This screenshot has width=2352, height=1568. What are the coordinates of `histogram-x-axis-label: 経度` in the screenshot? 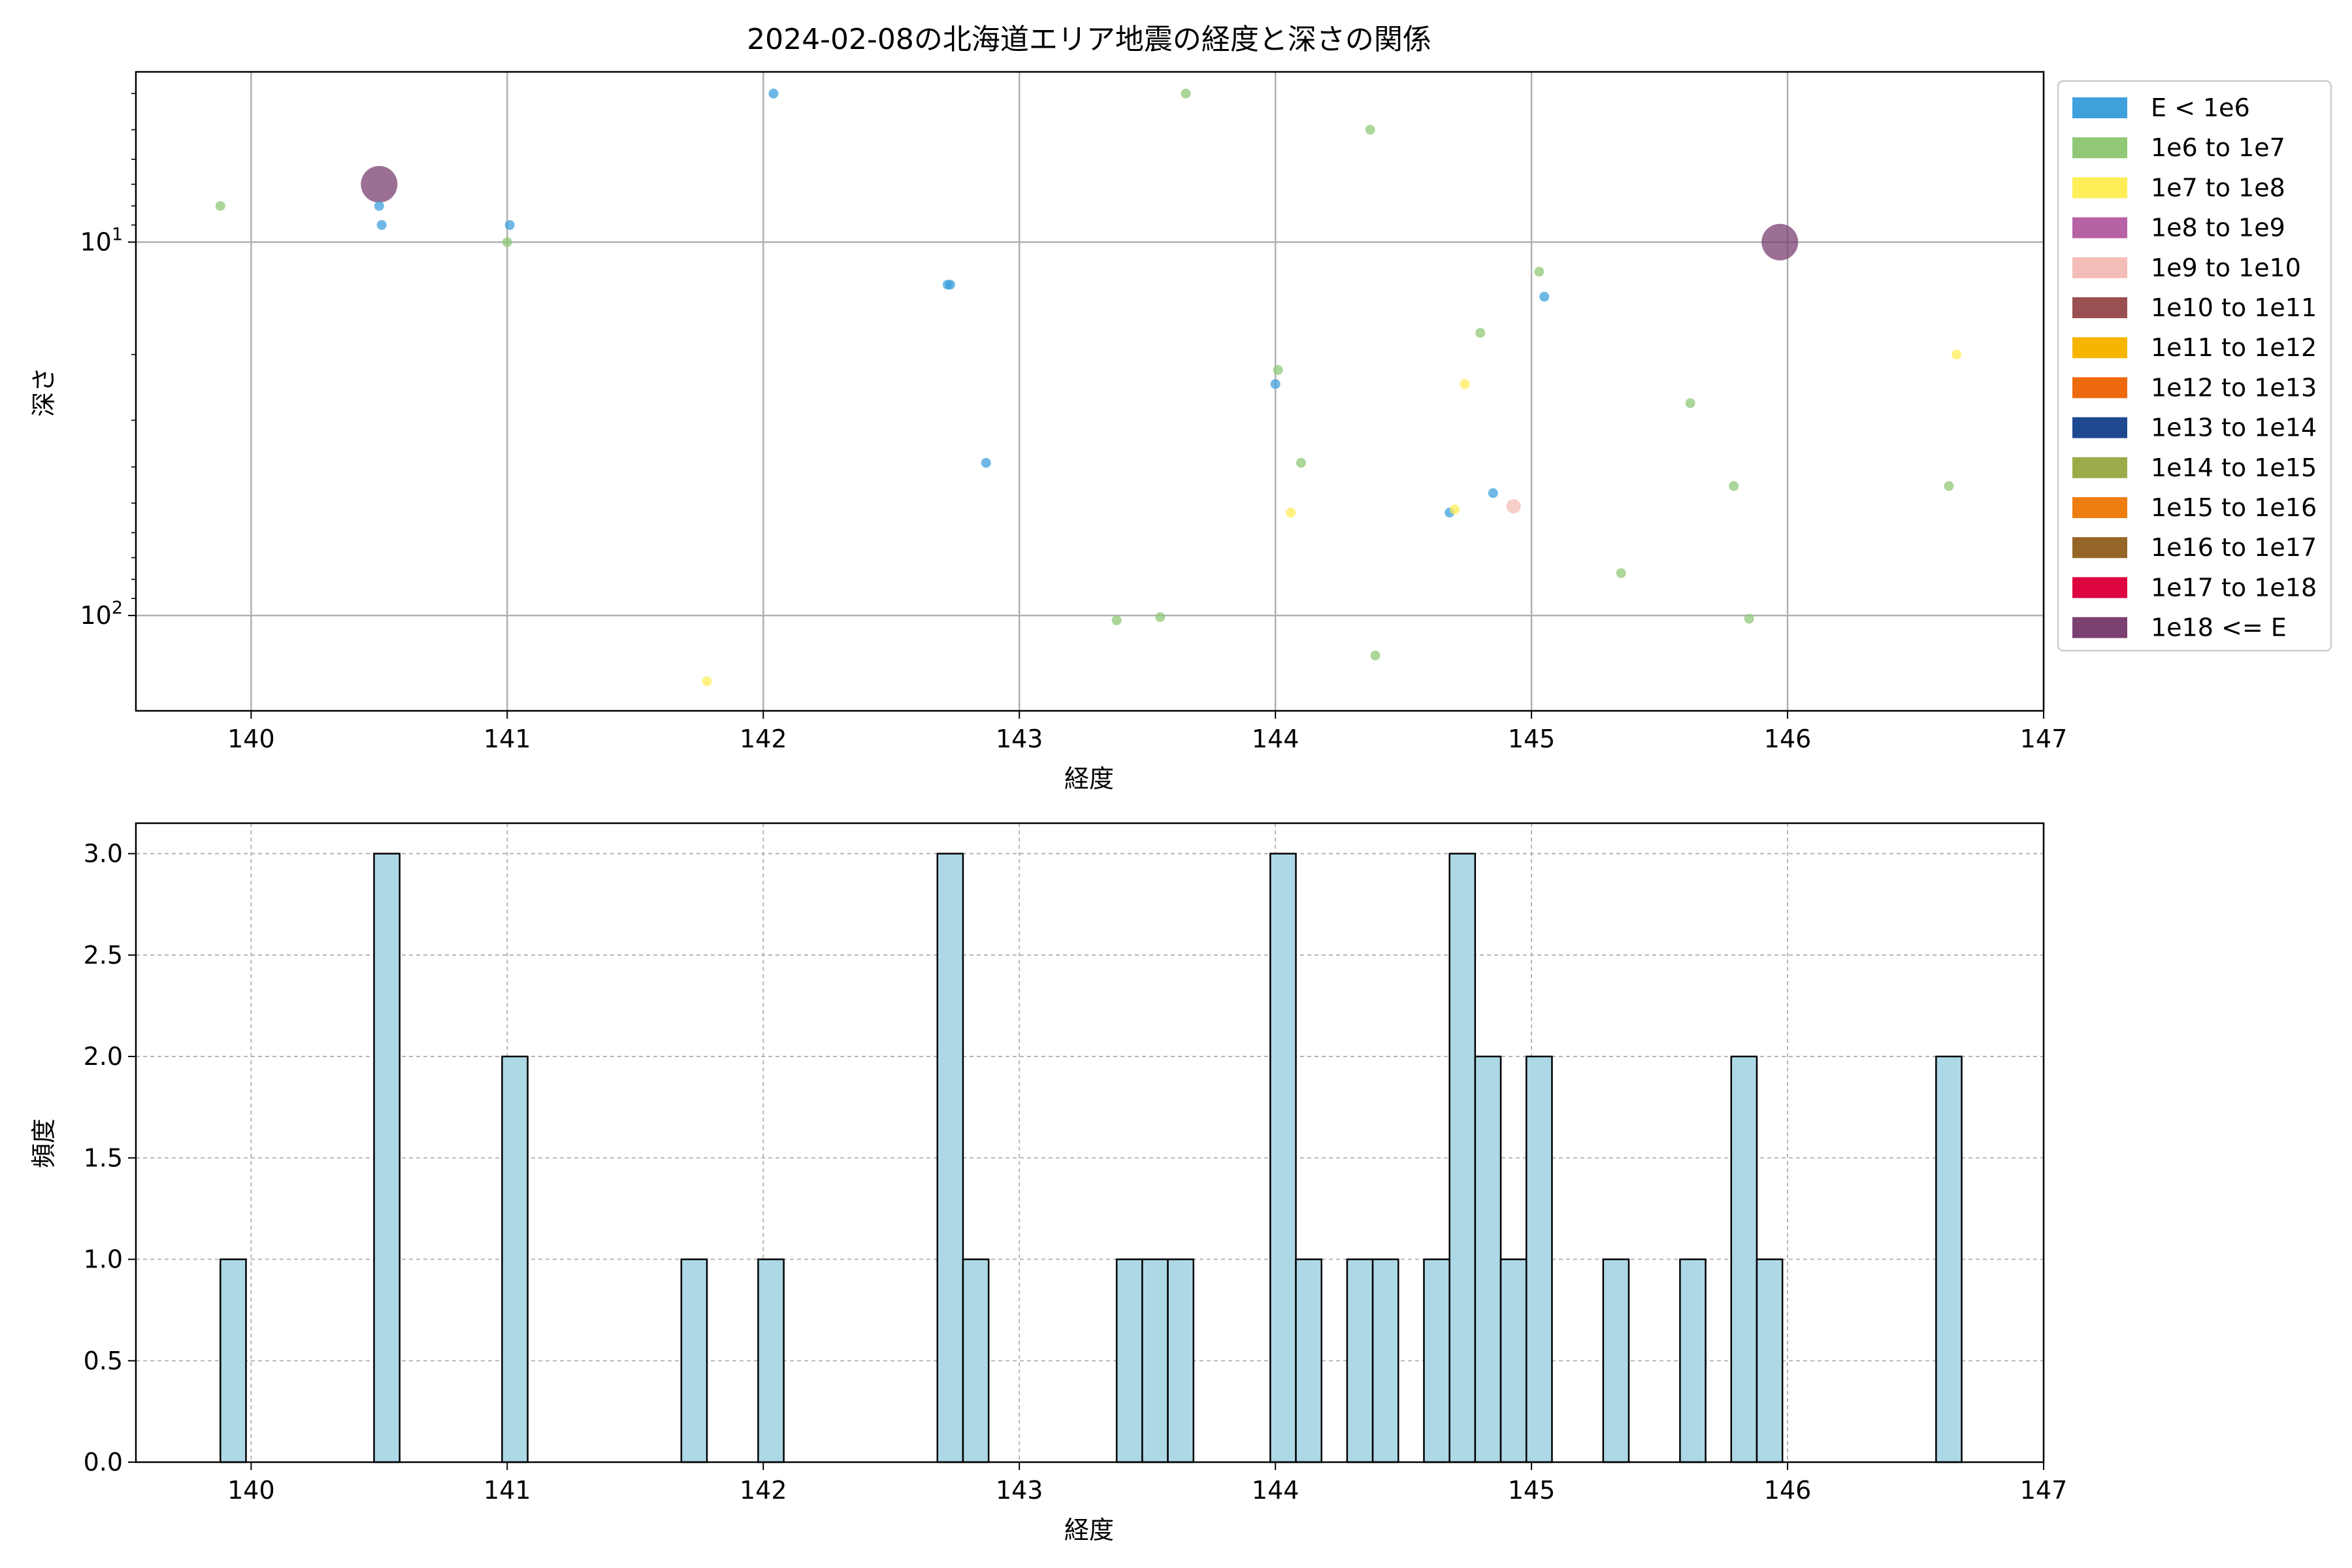 It's located at (1089, 1530).